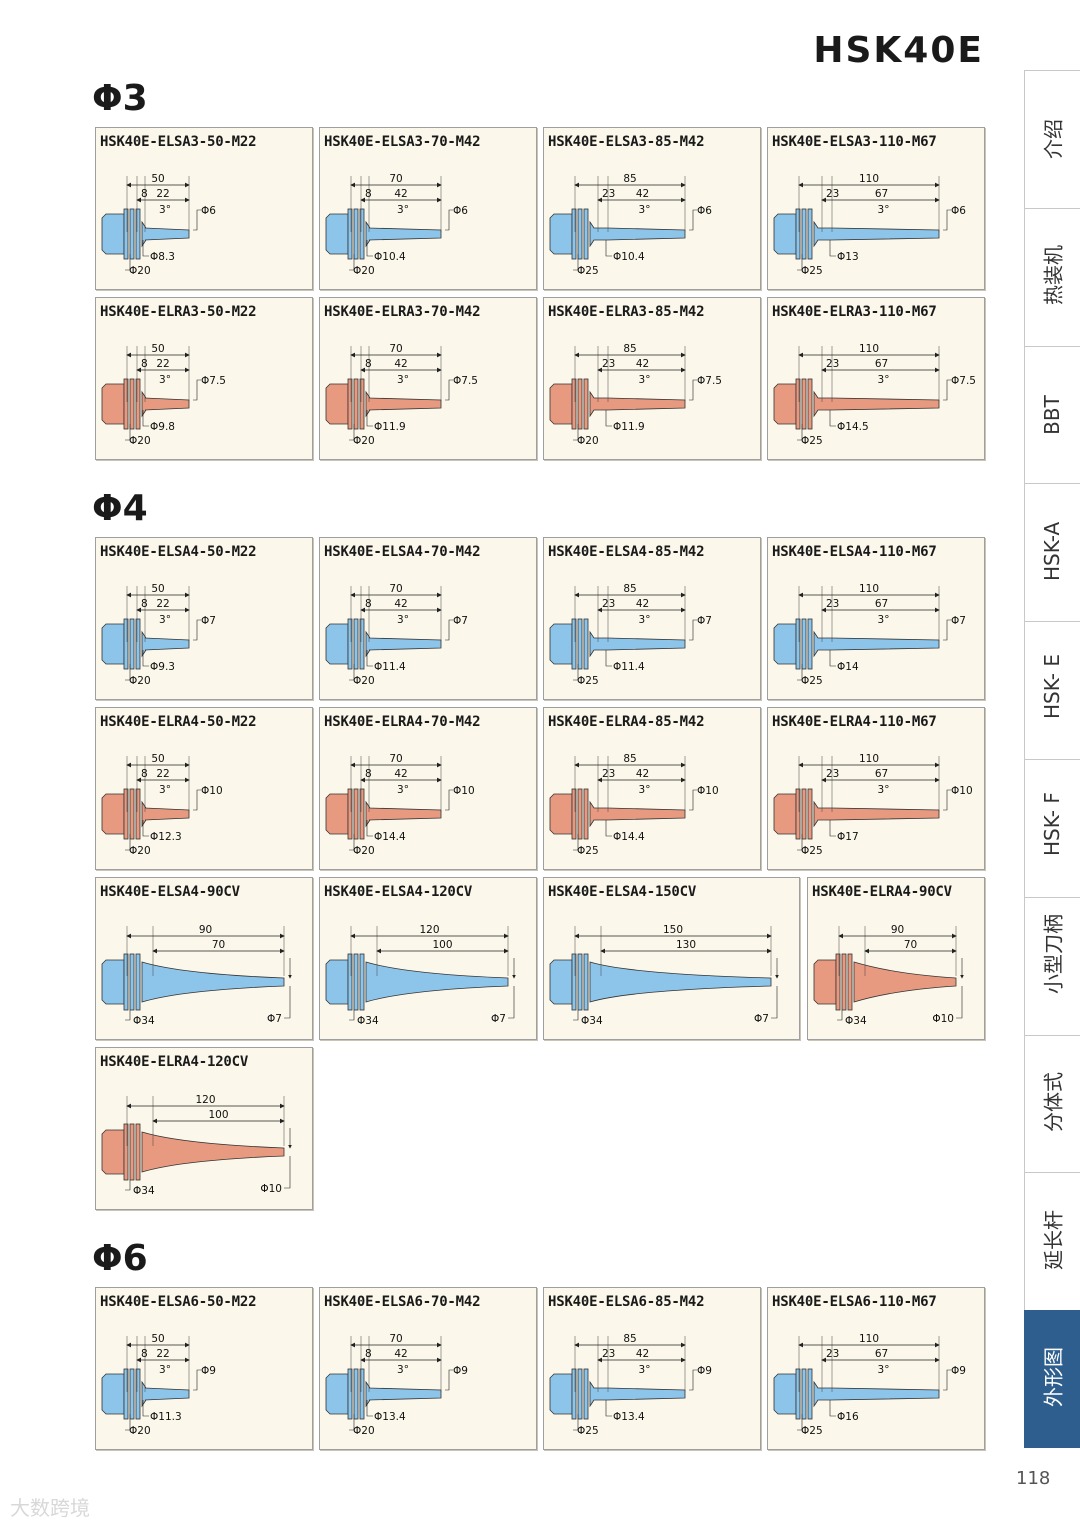  What do you see at coordinates (896, 958) in the screenshot?
I see `product-card: 90 70 Φ10 Φ34 HSK40E-ELRA4-90CV` at bounding box center [896, 958].